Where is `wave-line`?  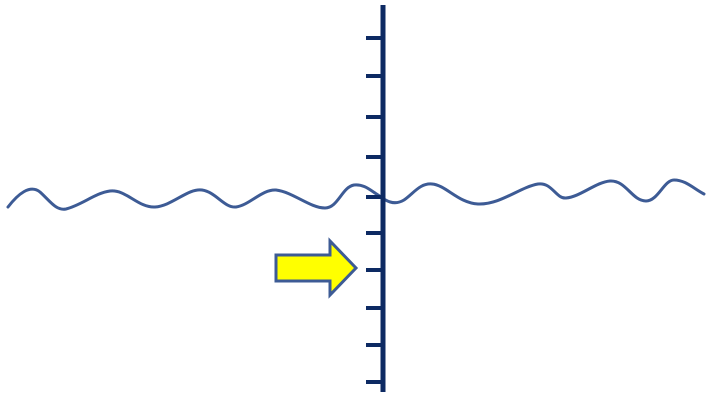 wave-line is located at coordinates (356, 194).